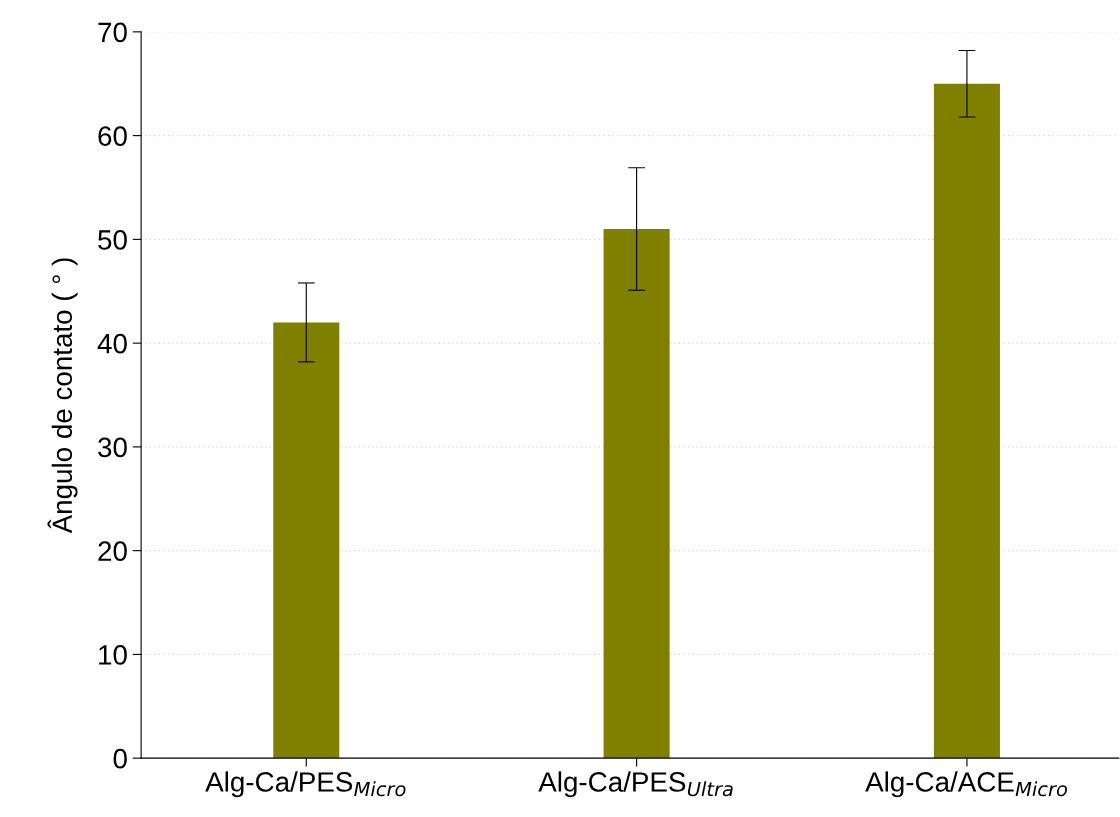  Describe the element at coordinates (112, 343) in the screenshot. I see `y-tick-label: 40` at that location.